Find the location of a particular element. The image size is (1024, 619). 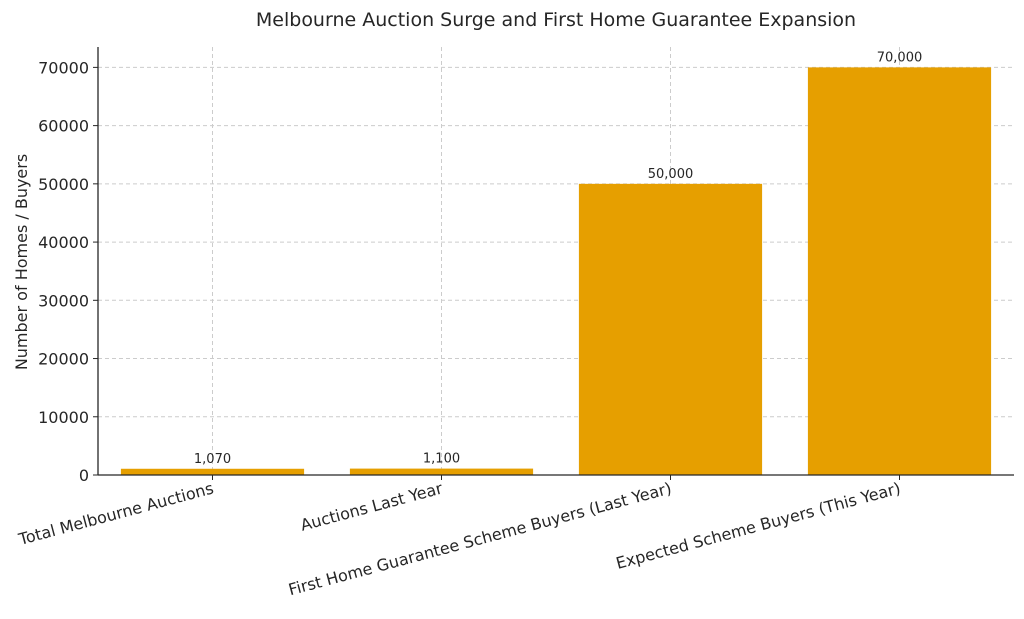

y-tick-label: 40000 is located at coordinates (63, 242).